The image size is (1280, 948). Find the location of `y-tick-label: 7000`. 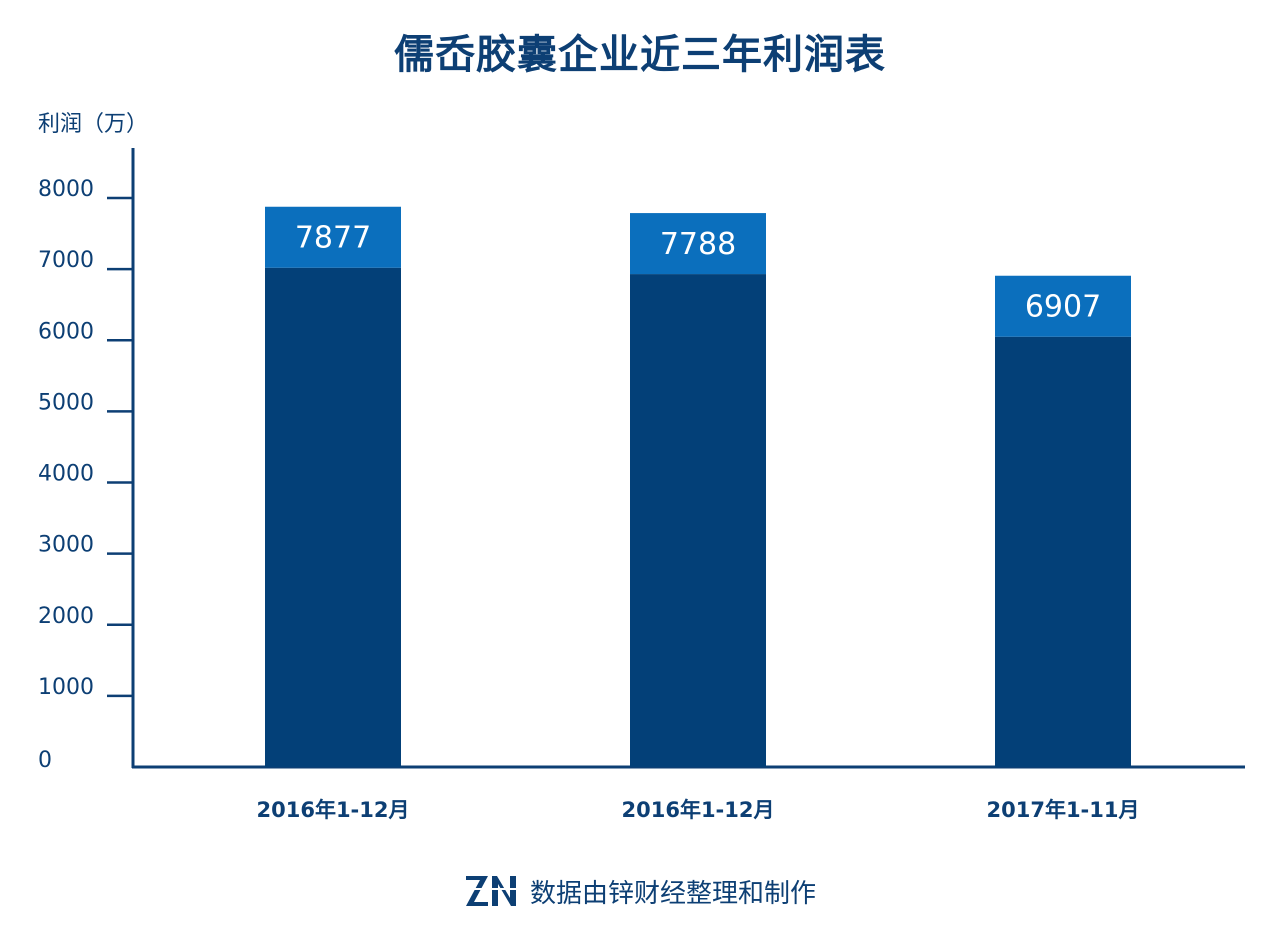

y-tick-label: 7000 is located at coordinates (66, 260).